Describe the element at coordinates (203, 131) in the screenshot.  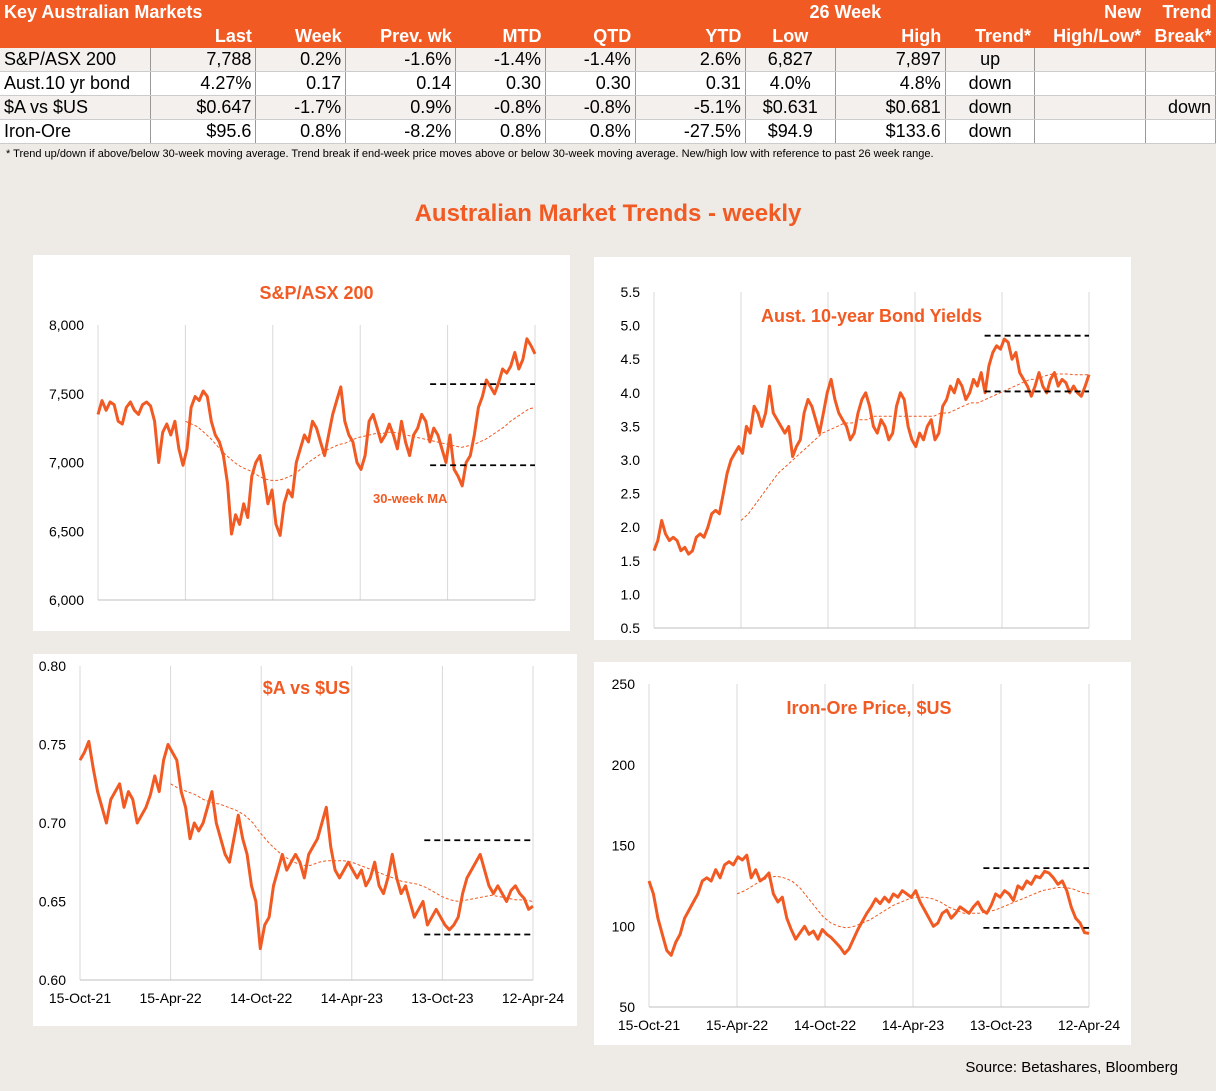
I see `table-cell-last: $95.6` at that location.